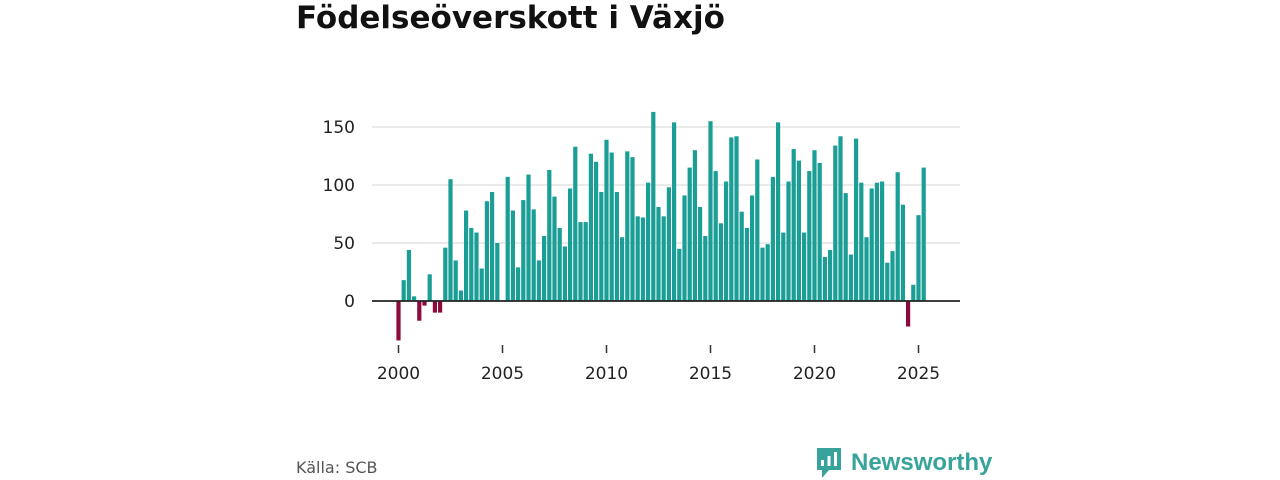 This screenshot has width=1280, height=480. Describe the element at coordinates (398, 374) in the screenshot. I see `x-tick-label: 2000` at that location.